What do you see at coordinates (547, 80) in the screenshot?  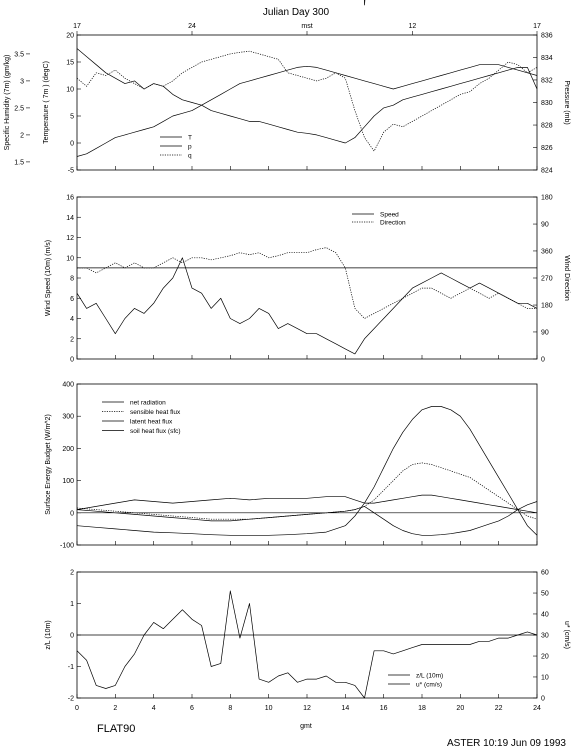 I see `right-y-tick-label: 832` at bounding box center [547, 80].